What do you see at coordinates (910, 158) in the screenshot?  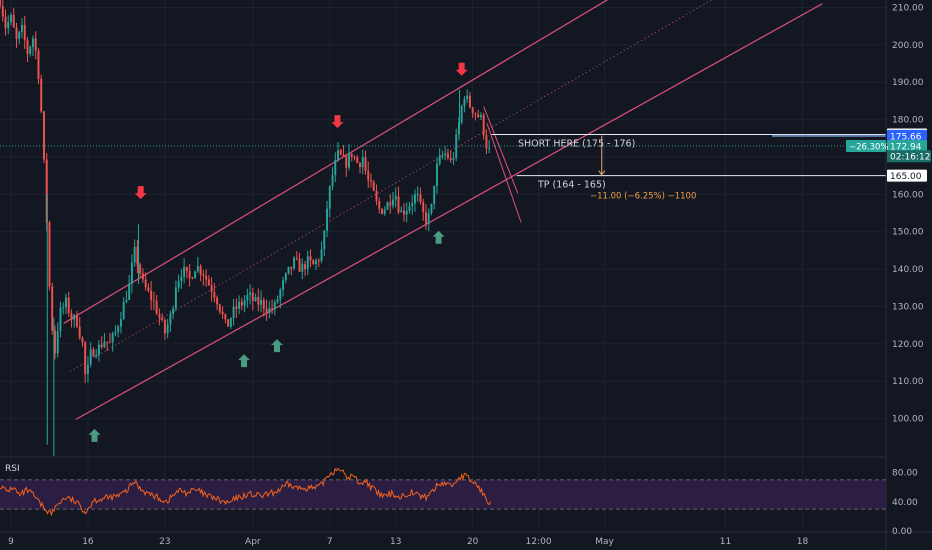 I see `price-label-text: 02:16:12` at bounding box center [910, 158].